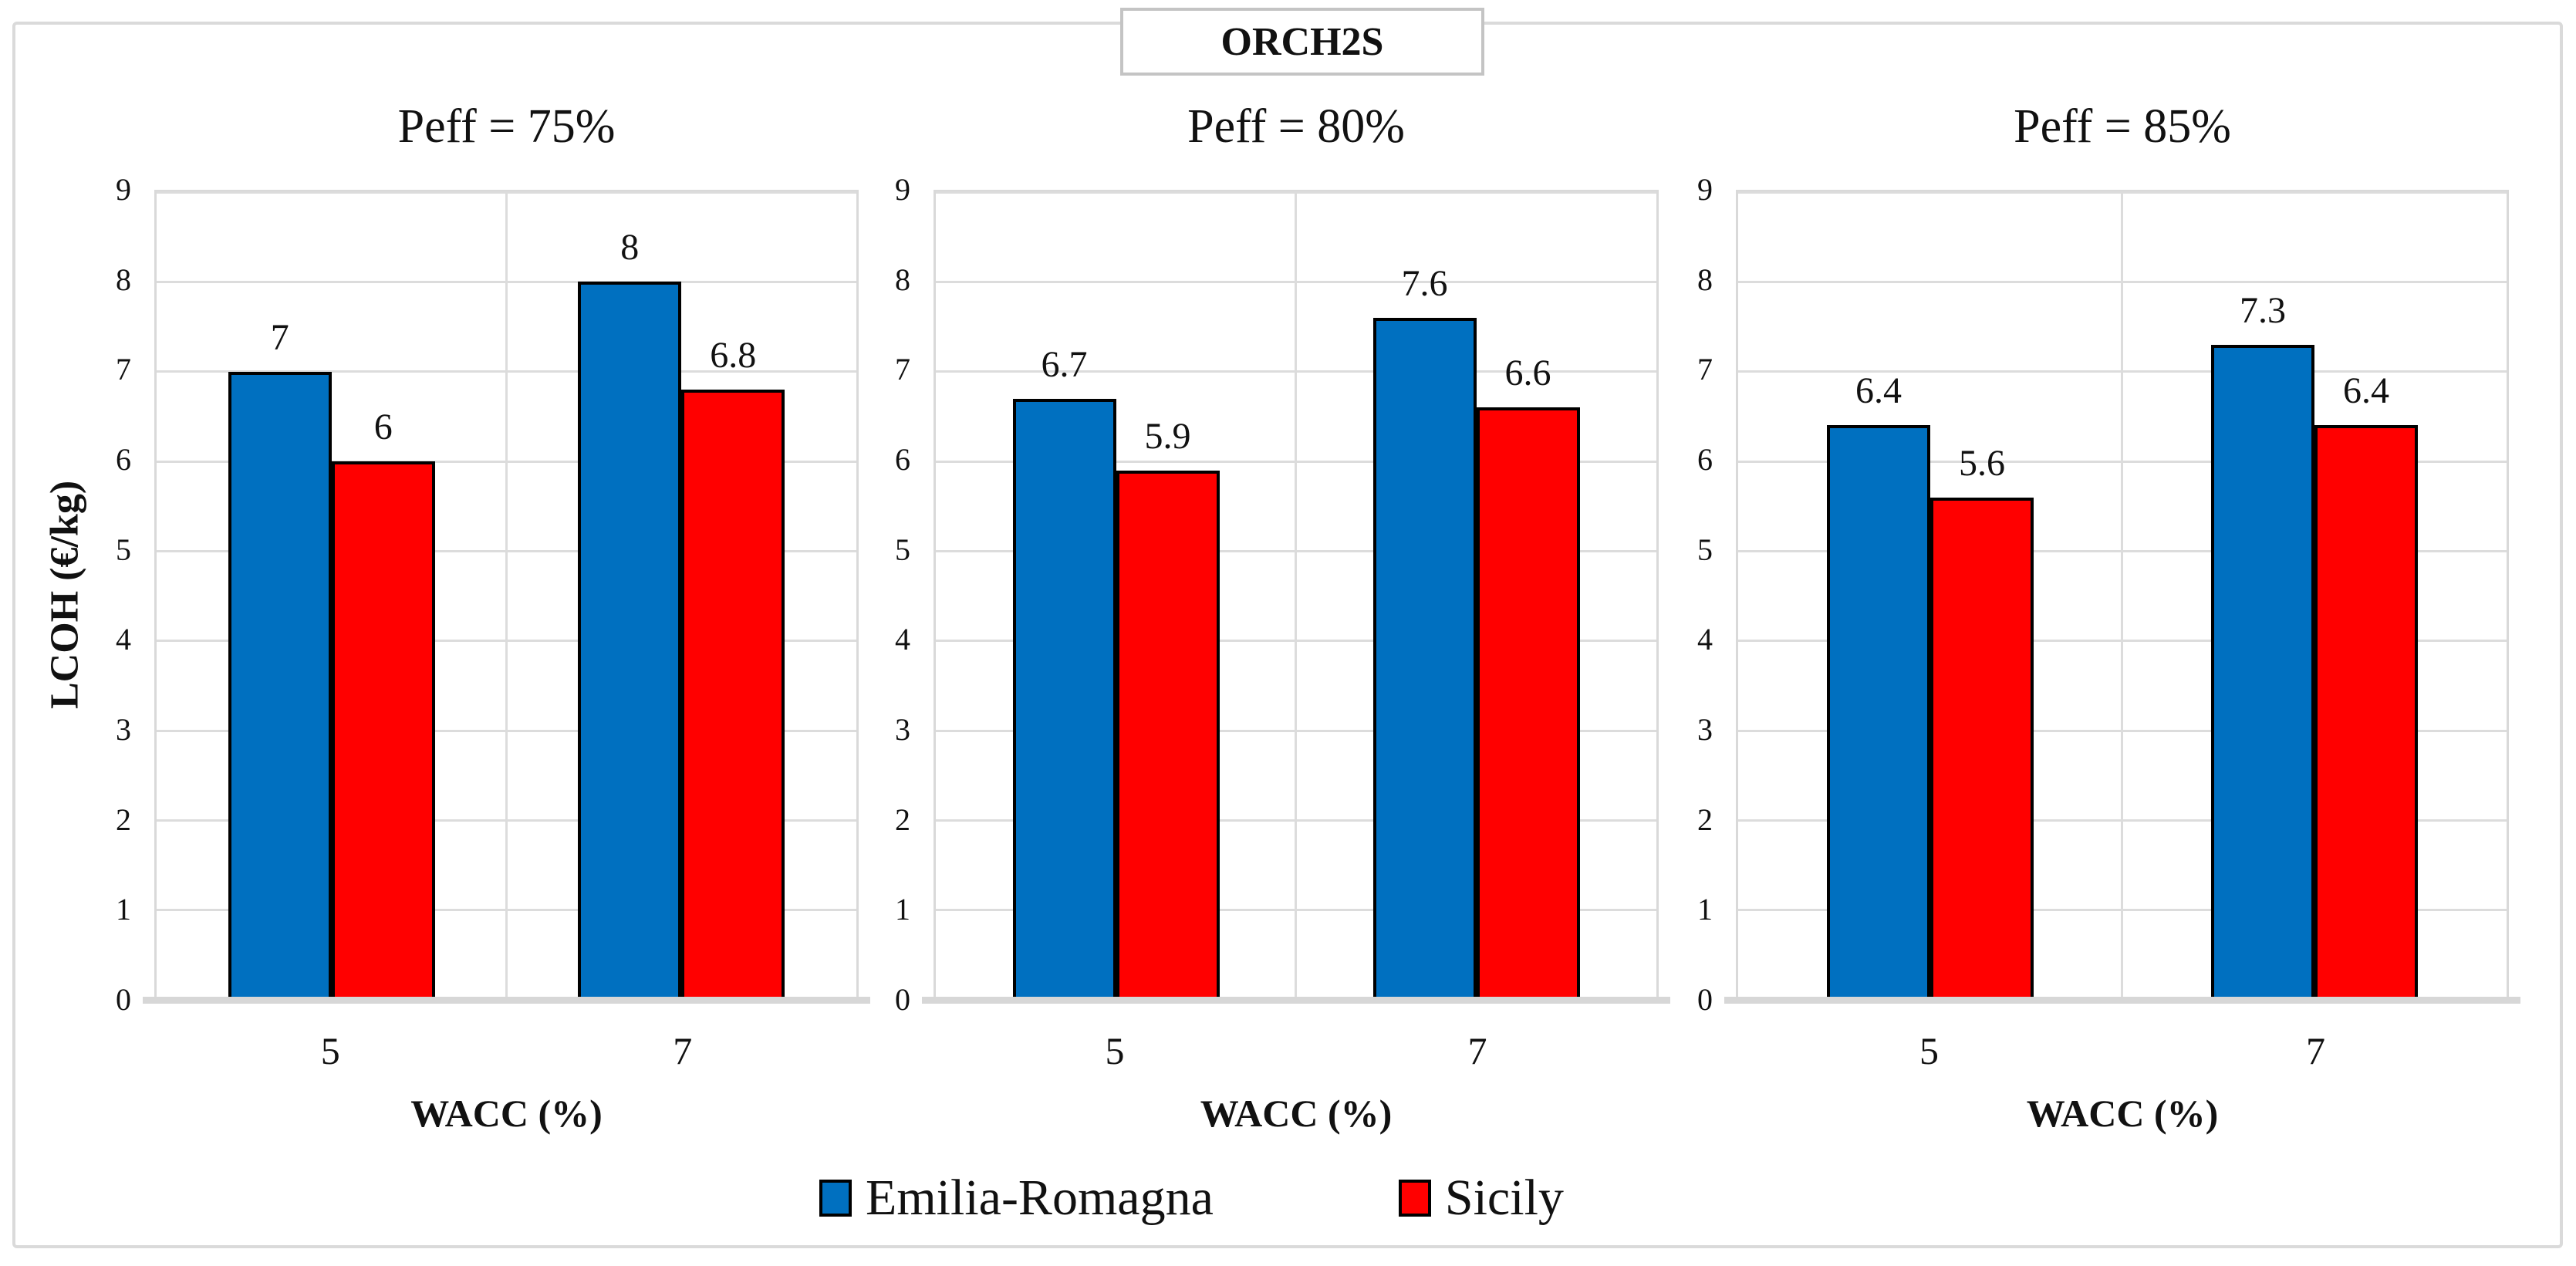 The height and width of the screenshot is (1266, 2576). I want to click on bar-sicily: 6.4, so click(2366, 687).